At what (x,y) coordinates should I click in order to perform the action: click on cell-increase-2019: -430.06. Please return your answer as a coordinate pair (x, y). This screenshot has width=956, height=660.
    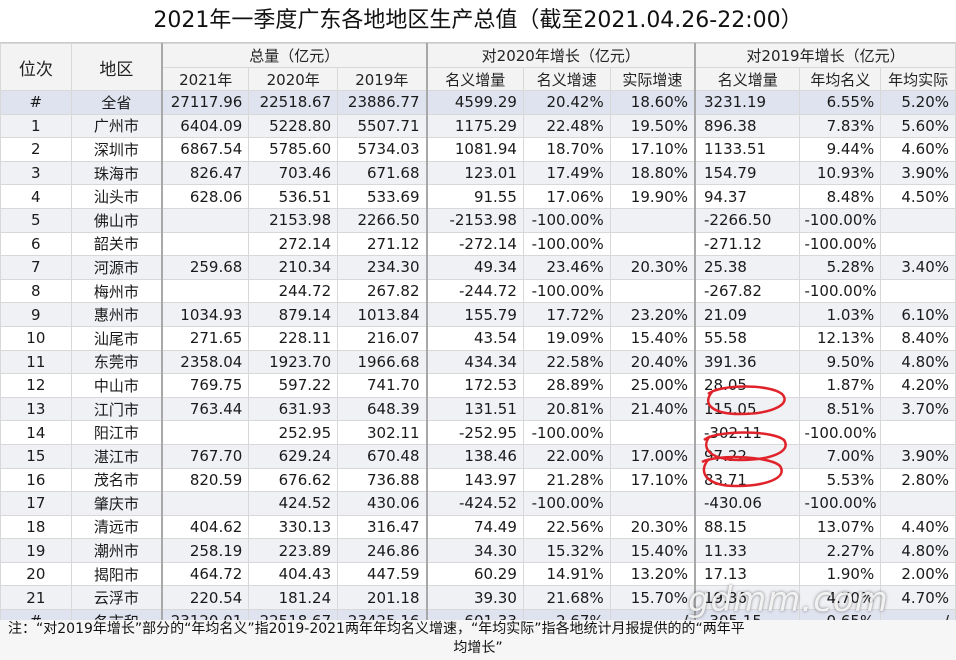
    Looking at the image, I should click on (747, 503).